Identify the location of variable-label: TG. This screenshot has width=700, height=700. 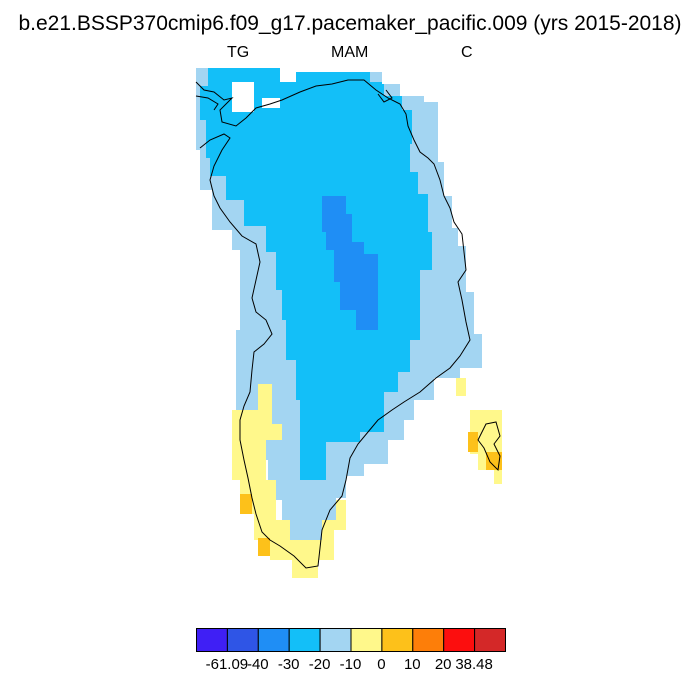
(238, 52).